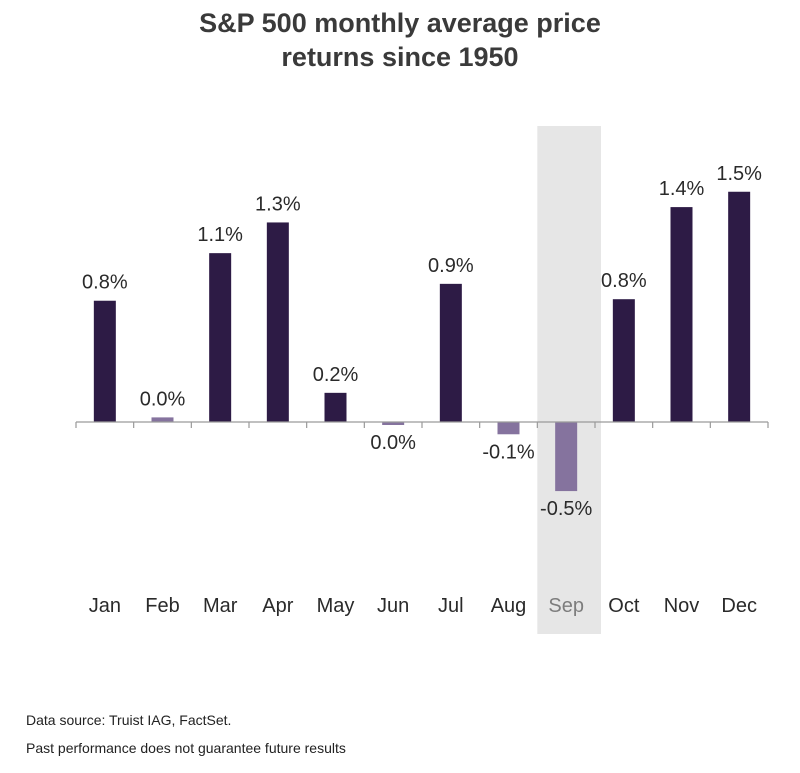  I want to click on data-label-jan: 0.8%, so click(105, 283).